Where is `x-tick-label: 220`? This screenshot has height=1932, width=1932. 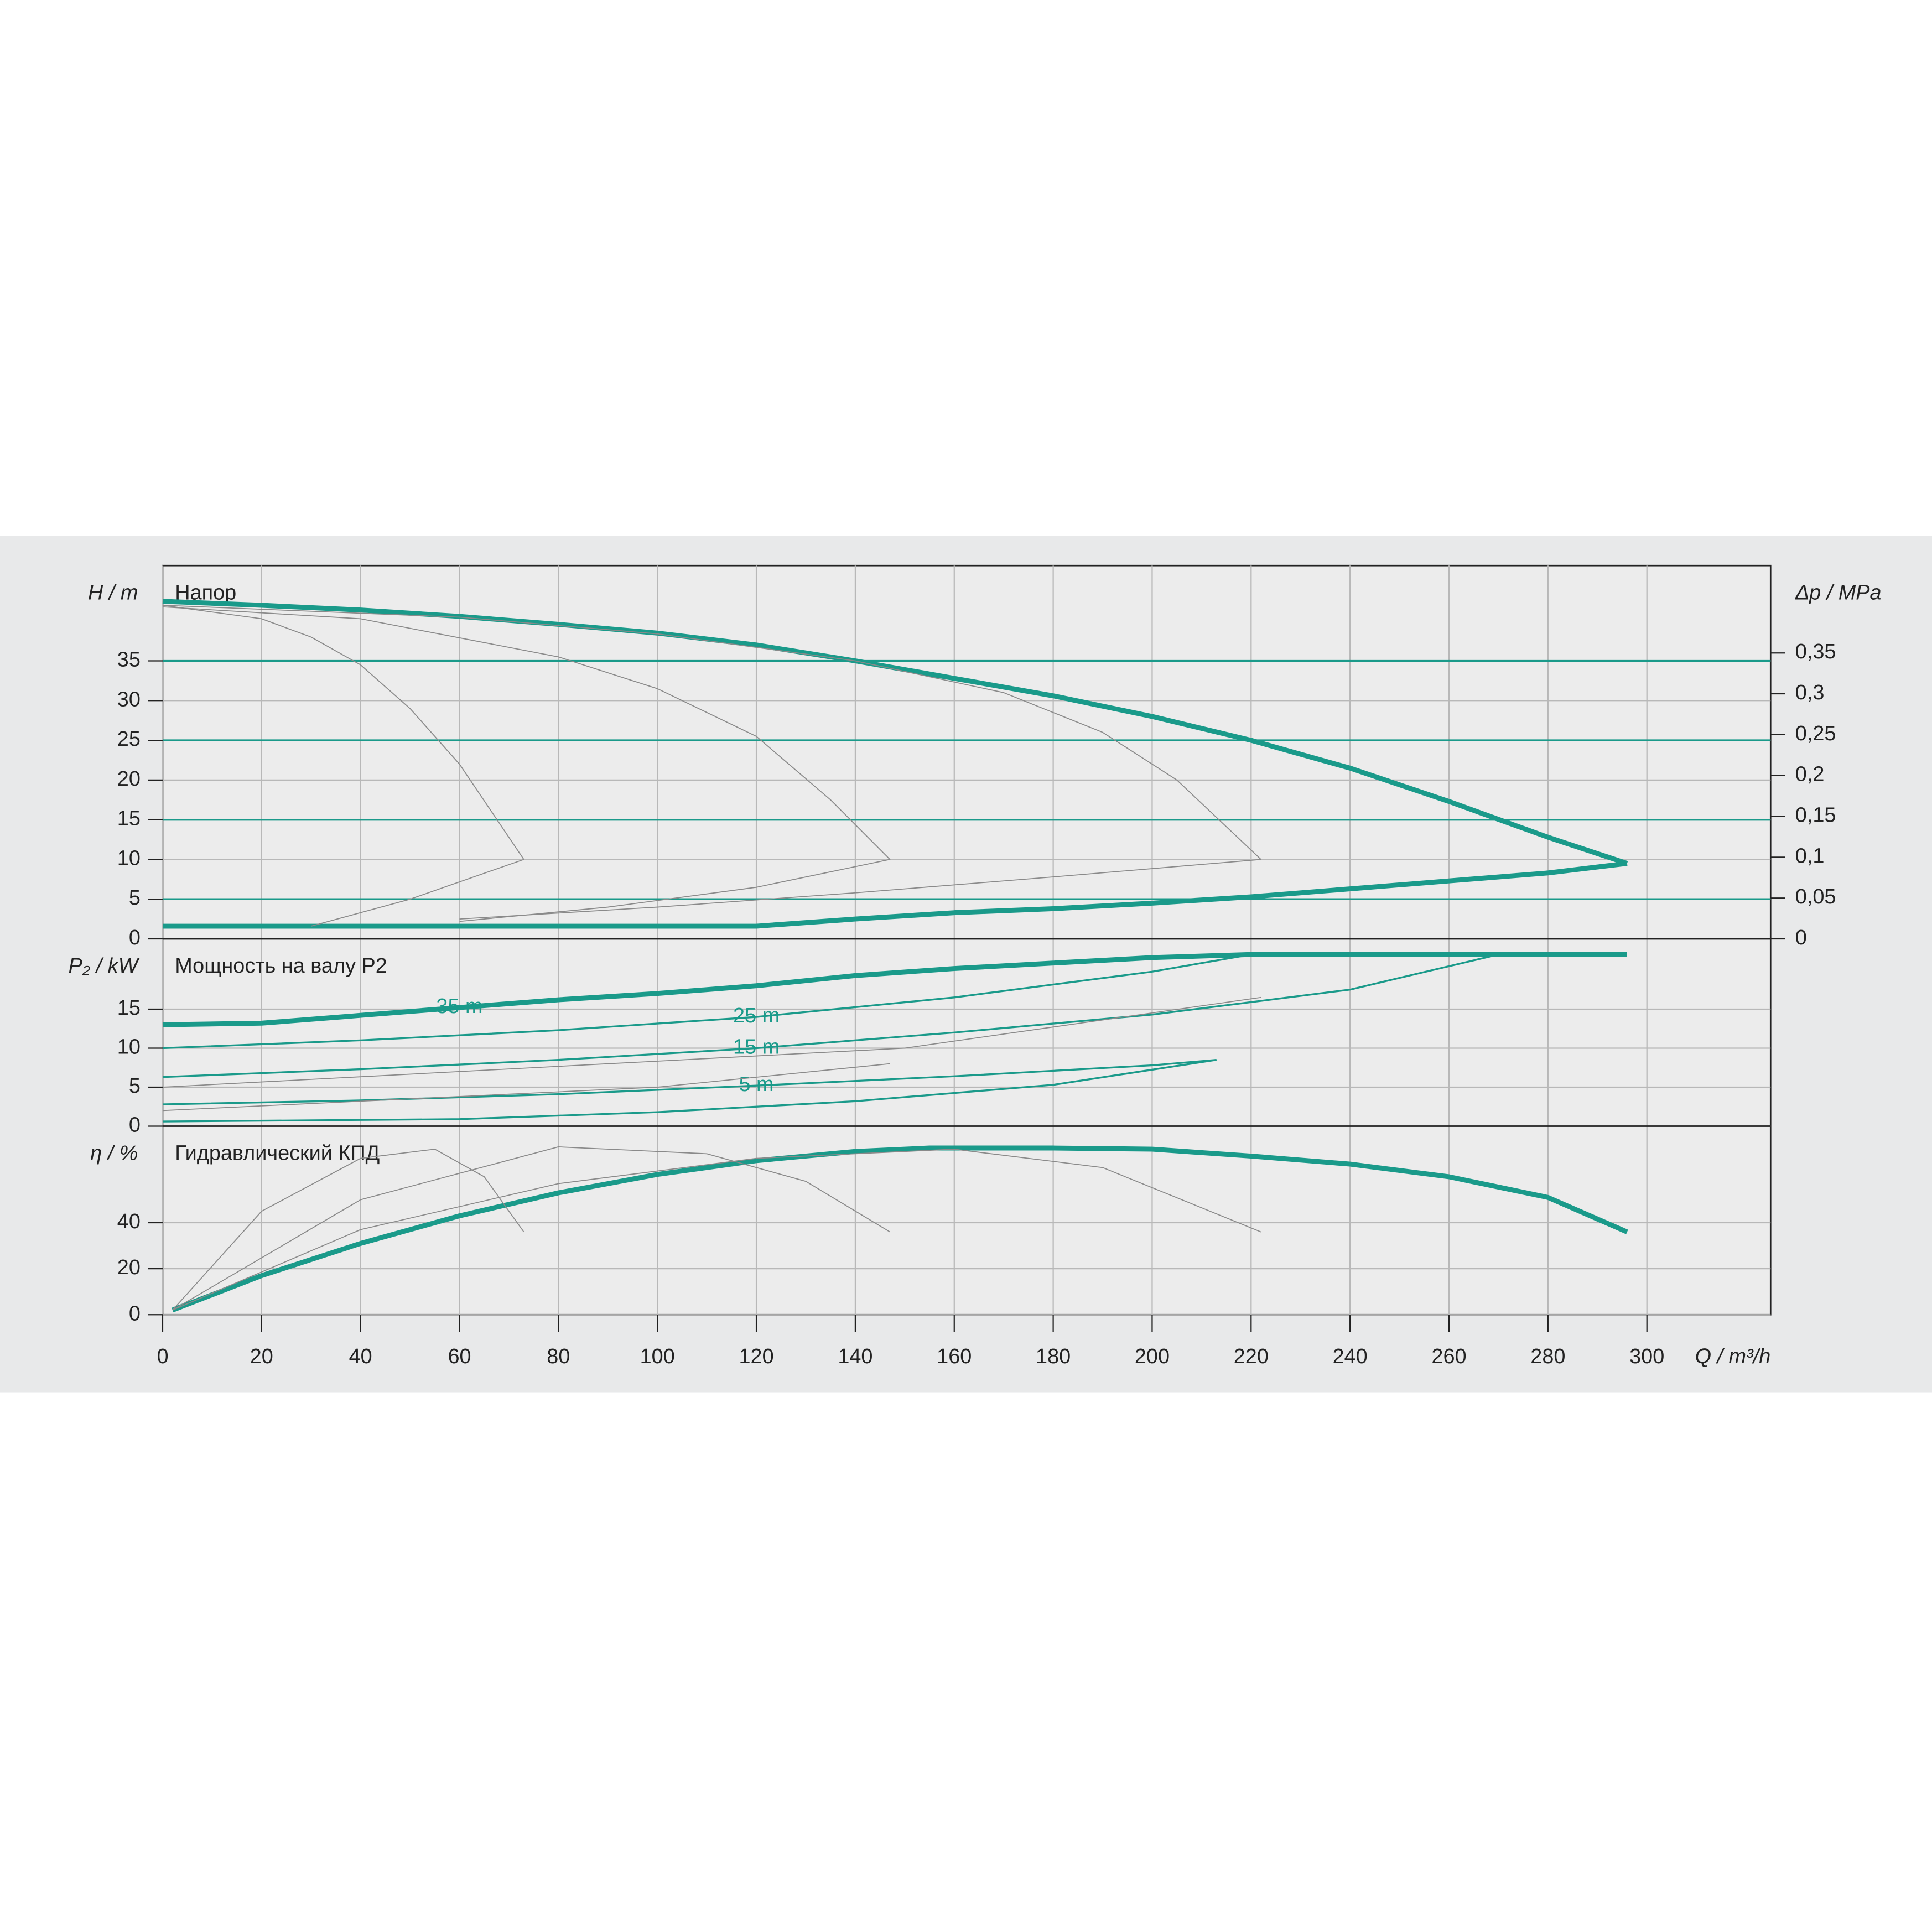
x-tick-label: 220 is located at coordinates (1251, 1356).